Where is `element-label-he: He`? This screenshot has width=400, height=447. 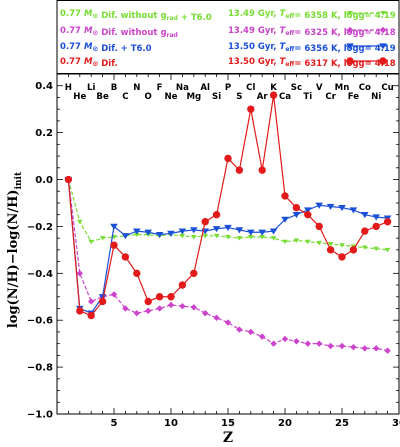
element-label-he: He is located at coordinates (79, 97).